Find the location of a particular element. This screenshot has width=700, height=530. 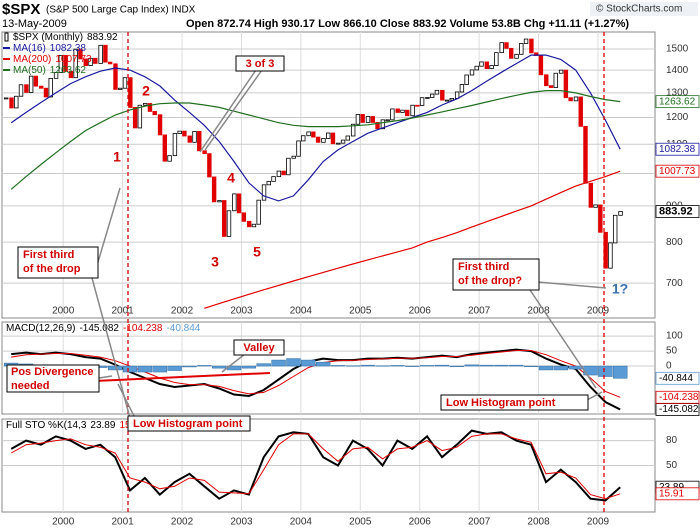

legend-swatch is located at coordinates (6, 37).